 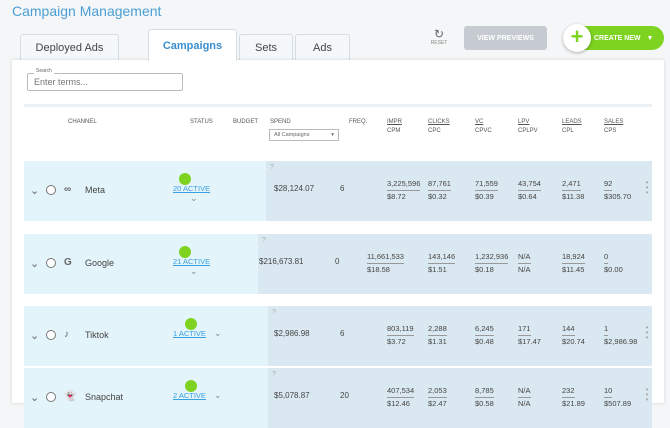 I want to click on metric-cell: 87,761 $0.32, so click(x=439, y=190).